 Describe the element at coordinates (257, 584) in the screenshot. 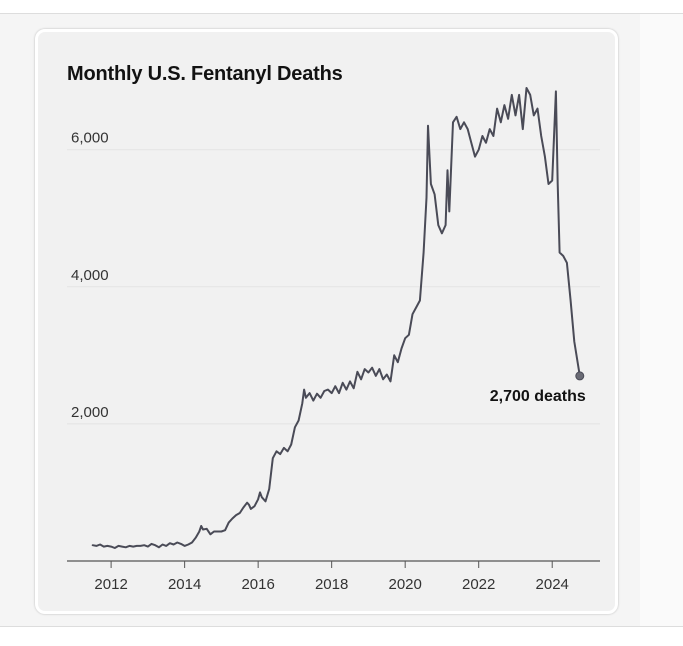

I see `x-tick-label: 2016` at that location.